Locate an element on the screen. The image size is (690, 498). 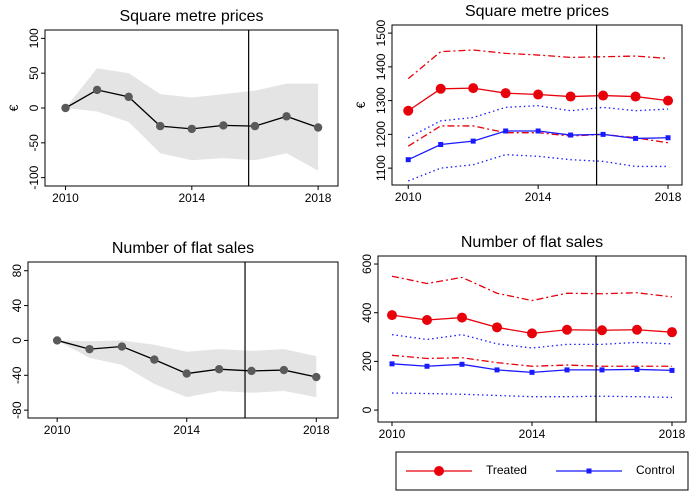
legend-frame is located at coordinates (542, 471).